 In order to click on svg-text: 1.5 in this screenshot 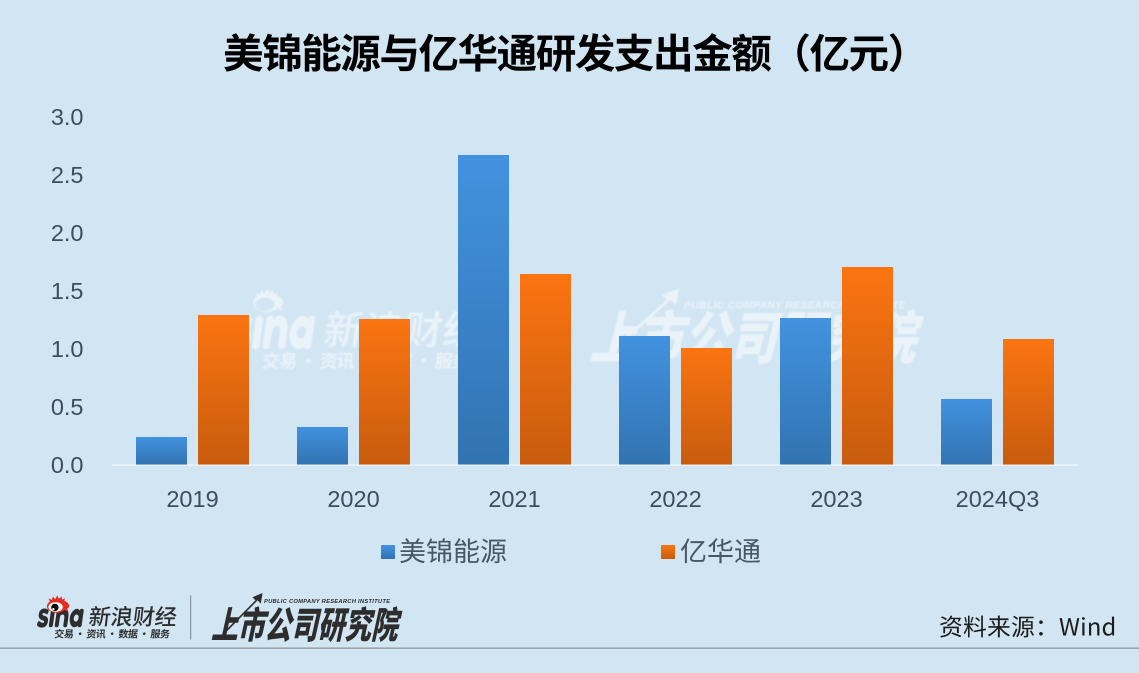, I will do `click(67, 291)`.